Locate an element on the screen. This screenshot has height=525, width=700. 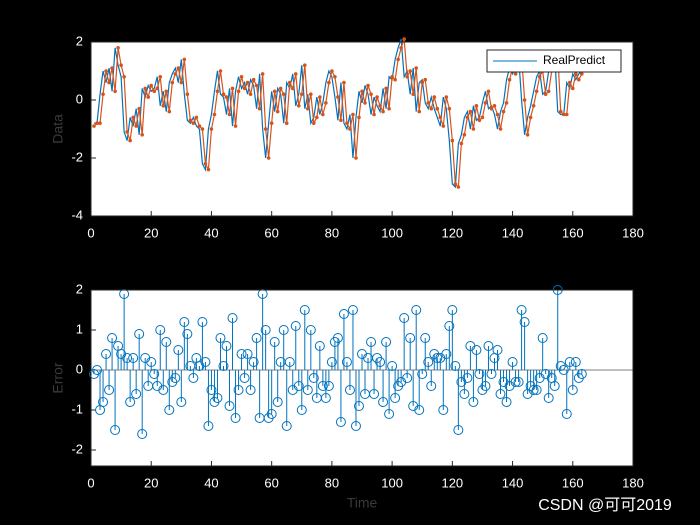
x-tick-label: 120 is located at coordinates (452, 482).